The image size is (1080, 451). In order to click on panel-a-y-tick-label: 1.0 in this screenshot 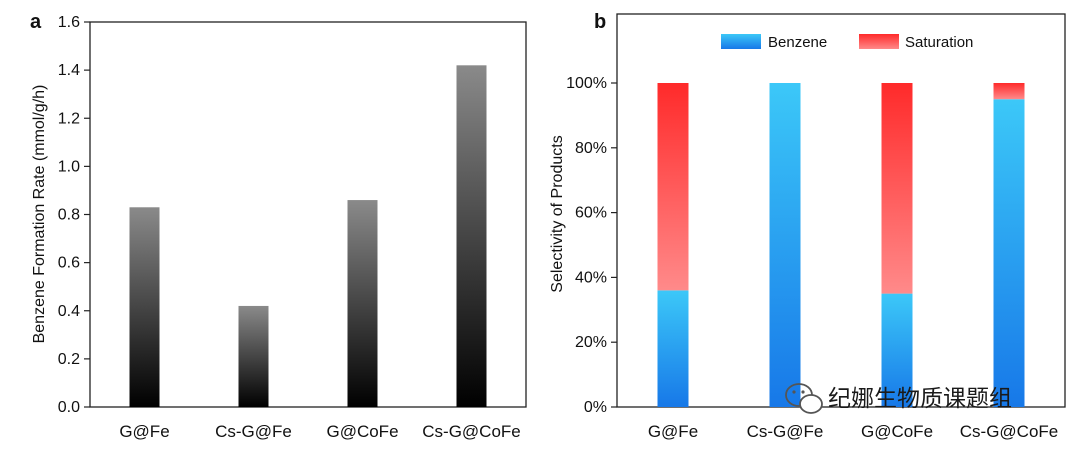, I will do `click(69, 166)`.